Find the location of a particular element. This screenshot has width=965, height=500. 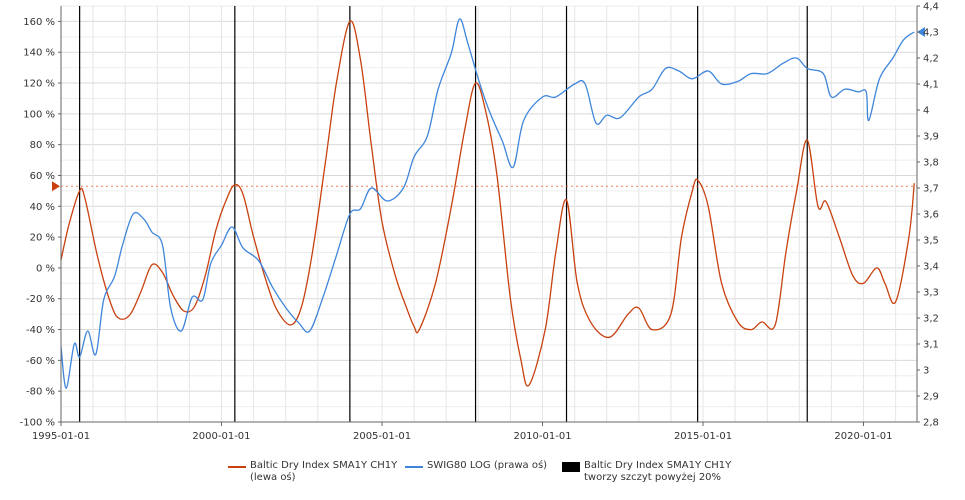

y-left-tick-label: 140 % is located at coordinates (39, 53).